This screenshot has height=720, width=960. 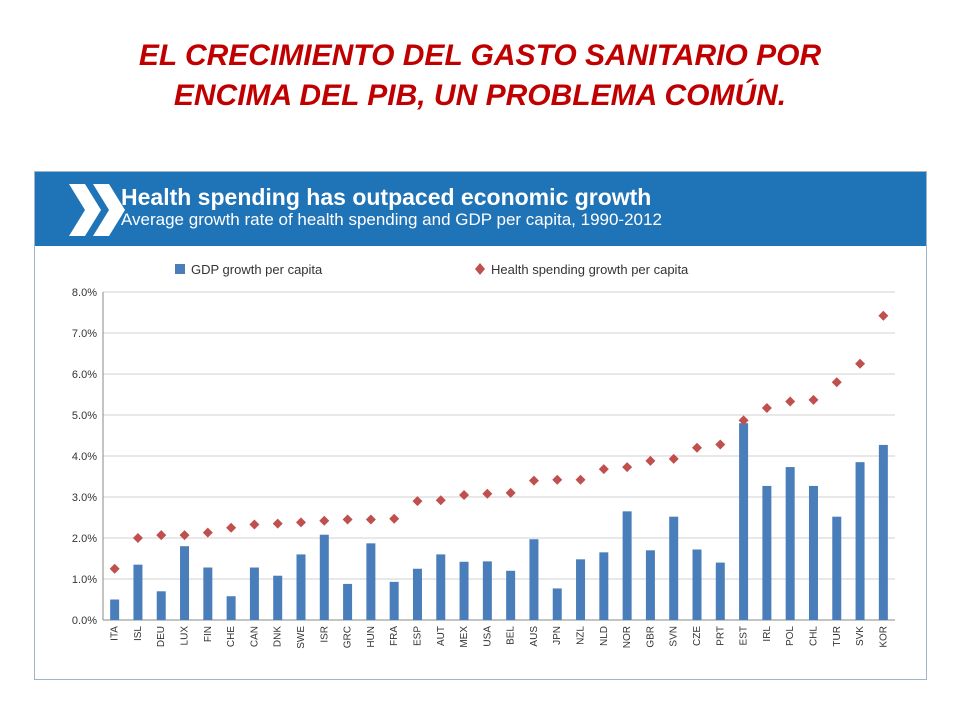 What do you see at coordinates (301, 522) in the screenshot?
I see `marker-swe` at bounding box center [301, 522].